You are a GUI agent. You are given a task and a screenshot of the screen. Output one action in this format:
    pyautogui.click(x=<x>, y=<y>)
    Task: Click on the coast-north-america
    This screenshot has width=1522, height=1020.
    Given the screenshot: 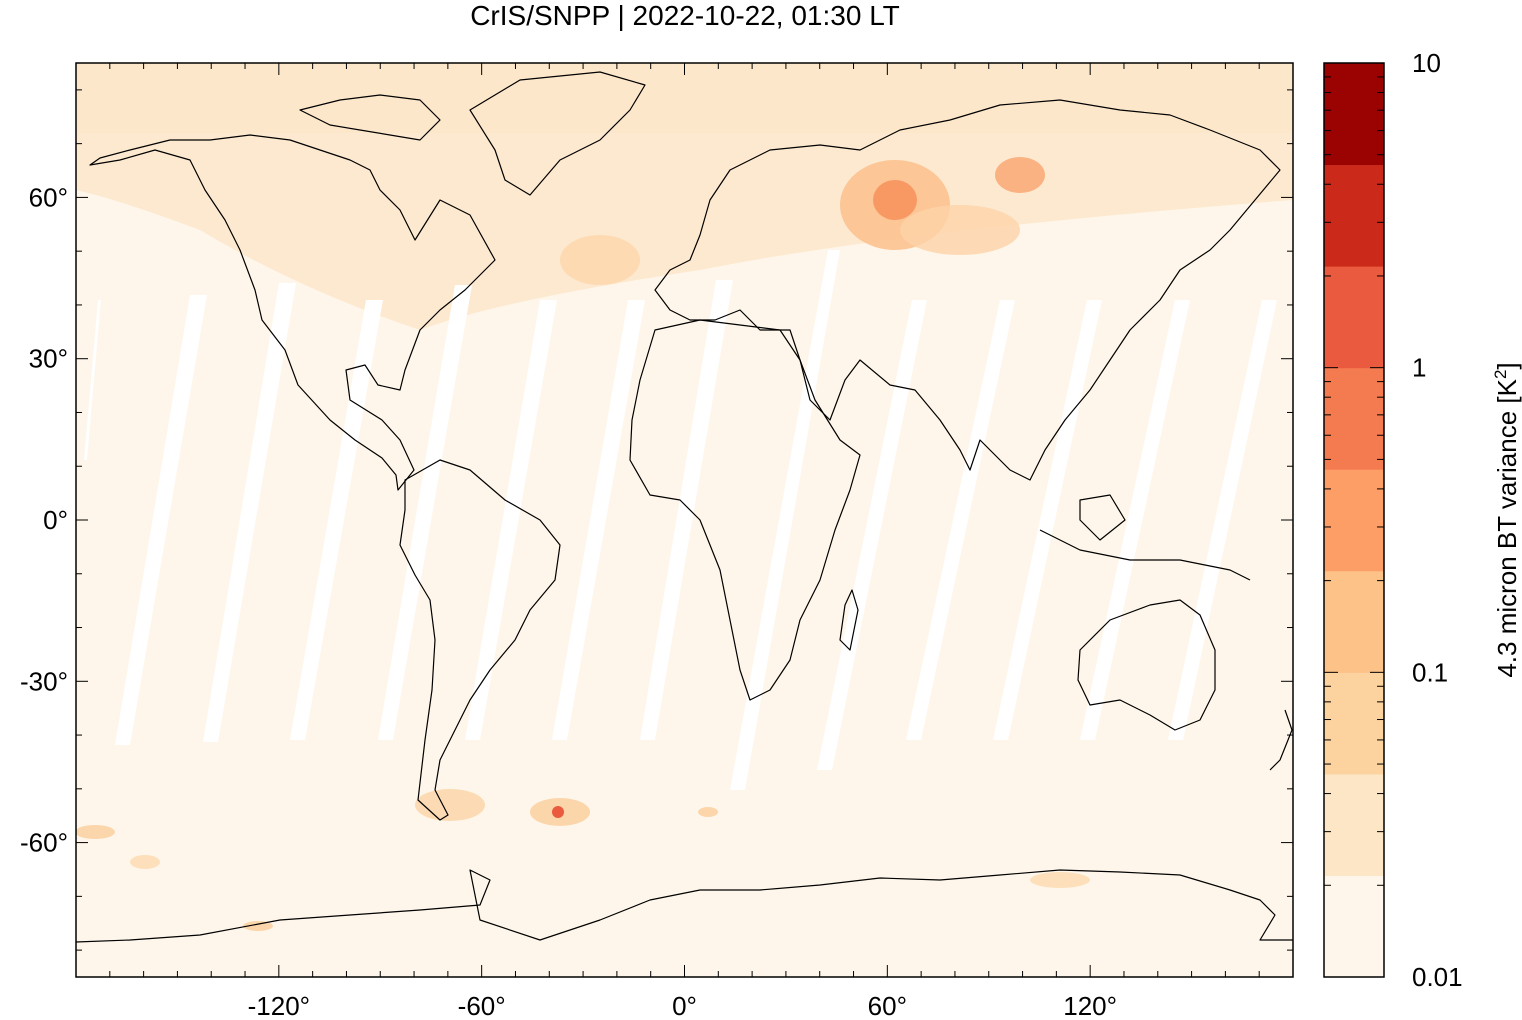 What is the action you would take?
    pyautogui.click(x=292, y=312)
    